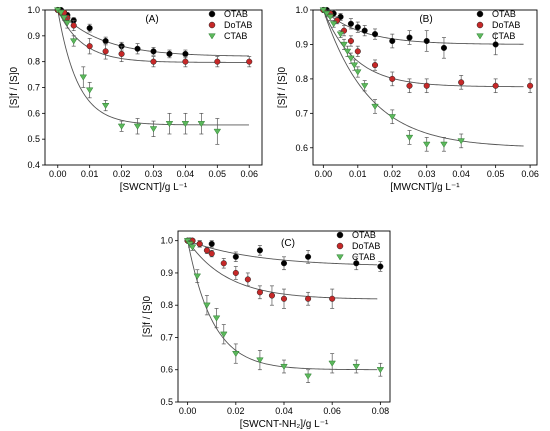 The height and width of the screenshot is (431, 550). Describe the element at coordinates (425, 187) in the screenshot. I see `x-axis-label: [MWCNT]/g L⁻¹` at that location.